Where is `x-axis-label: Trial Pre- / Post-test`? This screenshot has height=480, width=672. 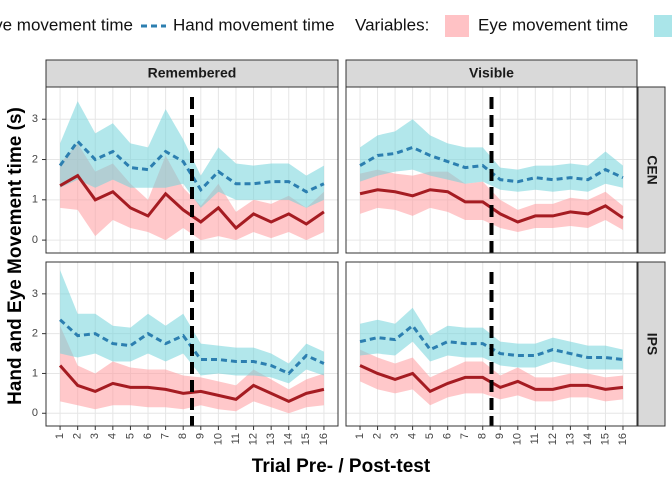
x-axis-label: Trial Pre- / Post-test is located at coordinates (341, 466).